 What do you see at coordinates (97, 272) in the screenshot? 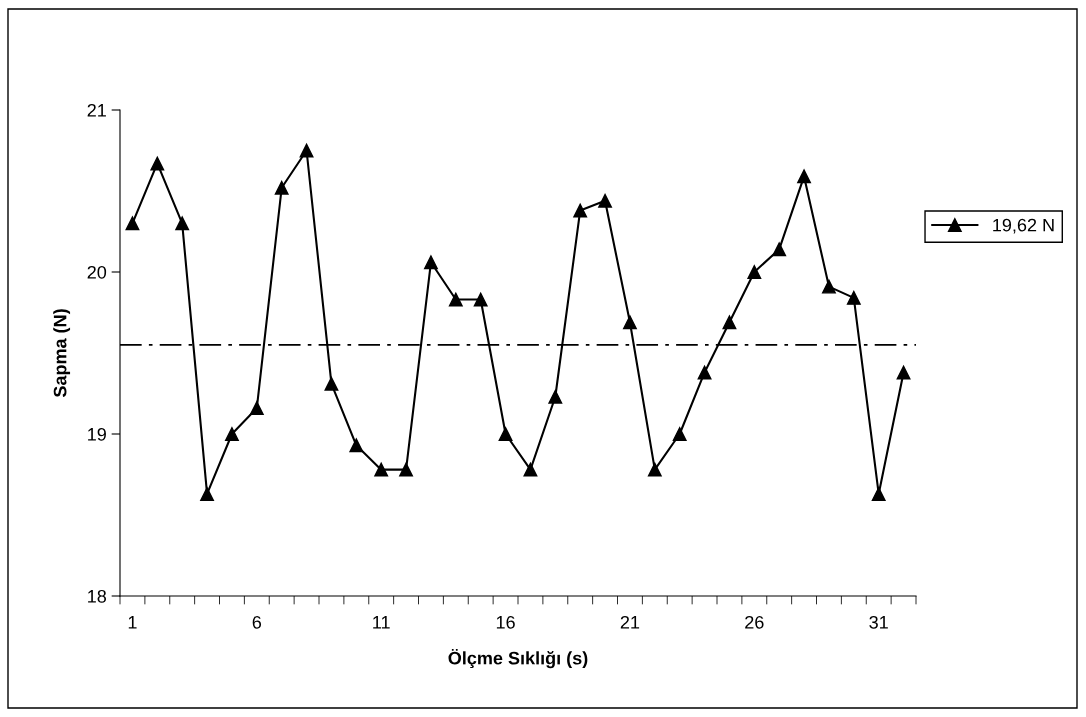
I see `y-tick-label: 20` at bounding box center [97, 272].